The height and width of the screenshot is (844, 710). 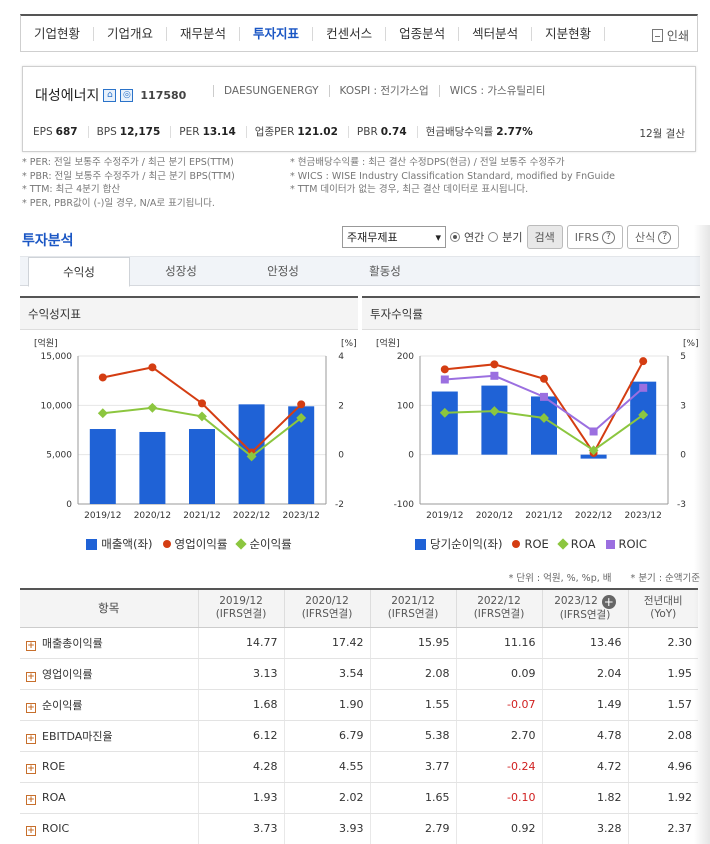 What do you see at coordinates (653, 237) in the screenshot?
I see `formula-button: 산식?` at bounding box center [653, 237].